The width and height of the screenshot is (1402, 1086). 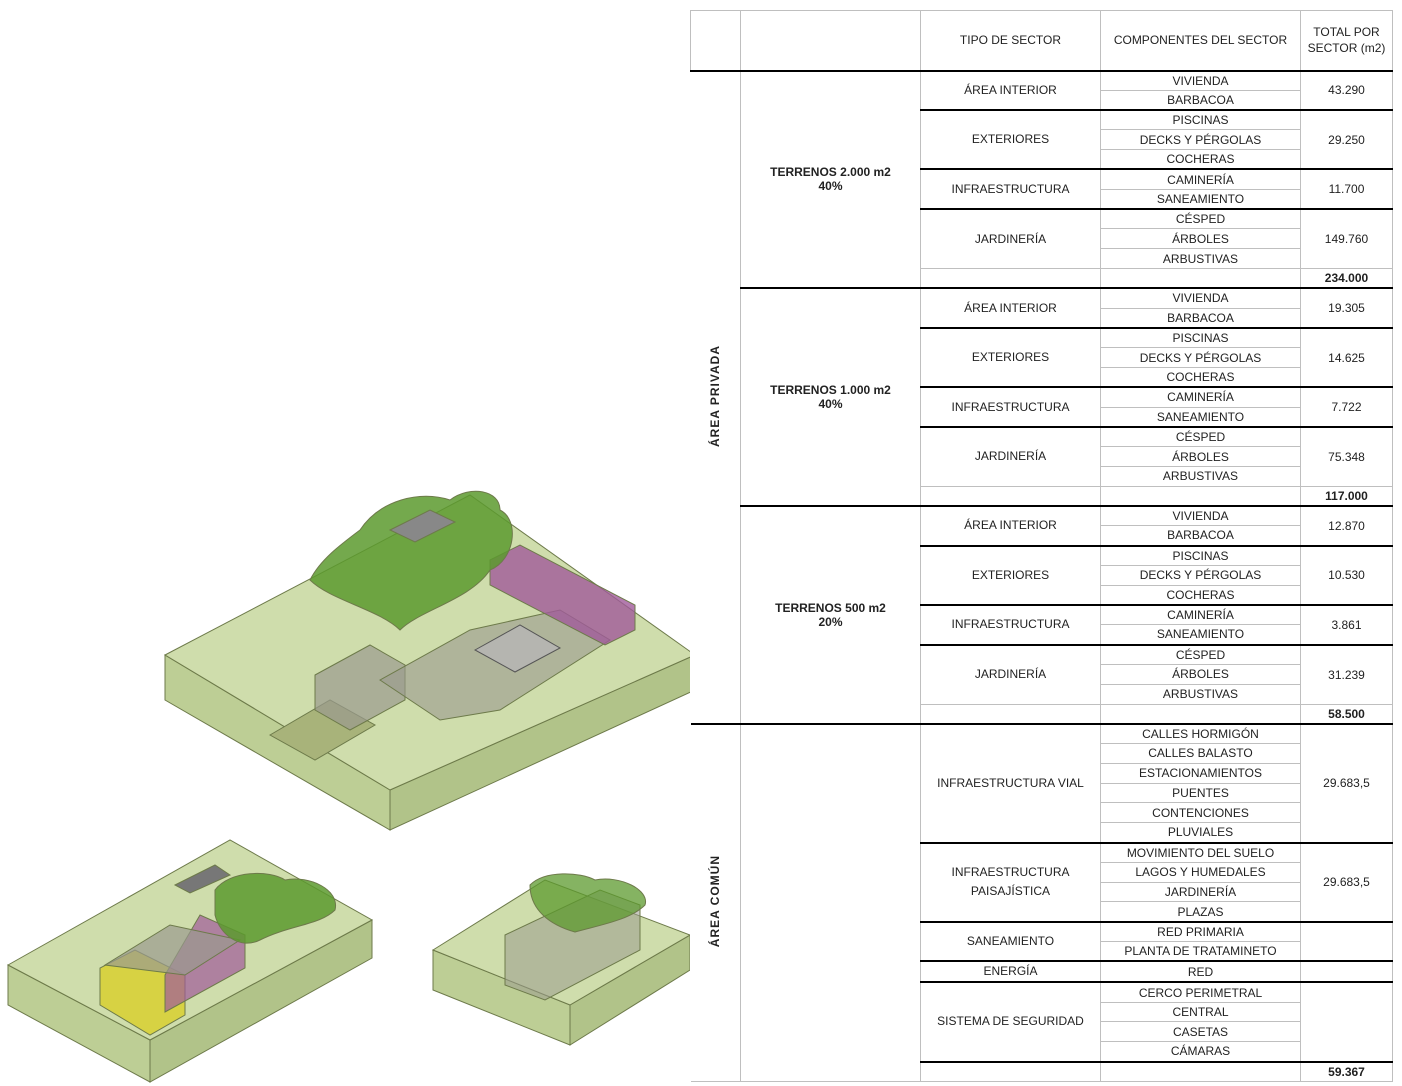 I want to click on section-label: ÁREA PRIVADA, so click(x=715, y=395).